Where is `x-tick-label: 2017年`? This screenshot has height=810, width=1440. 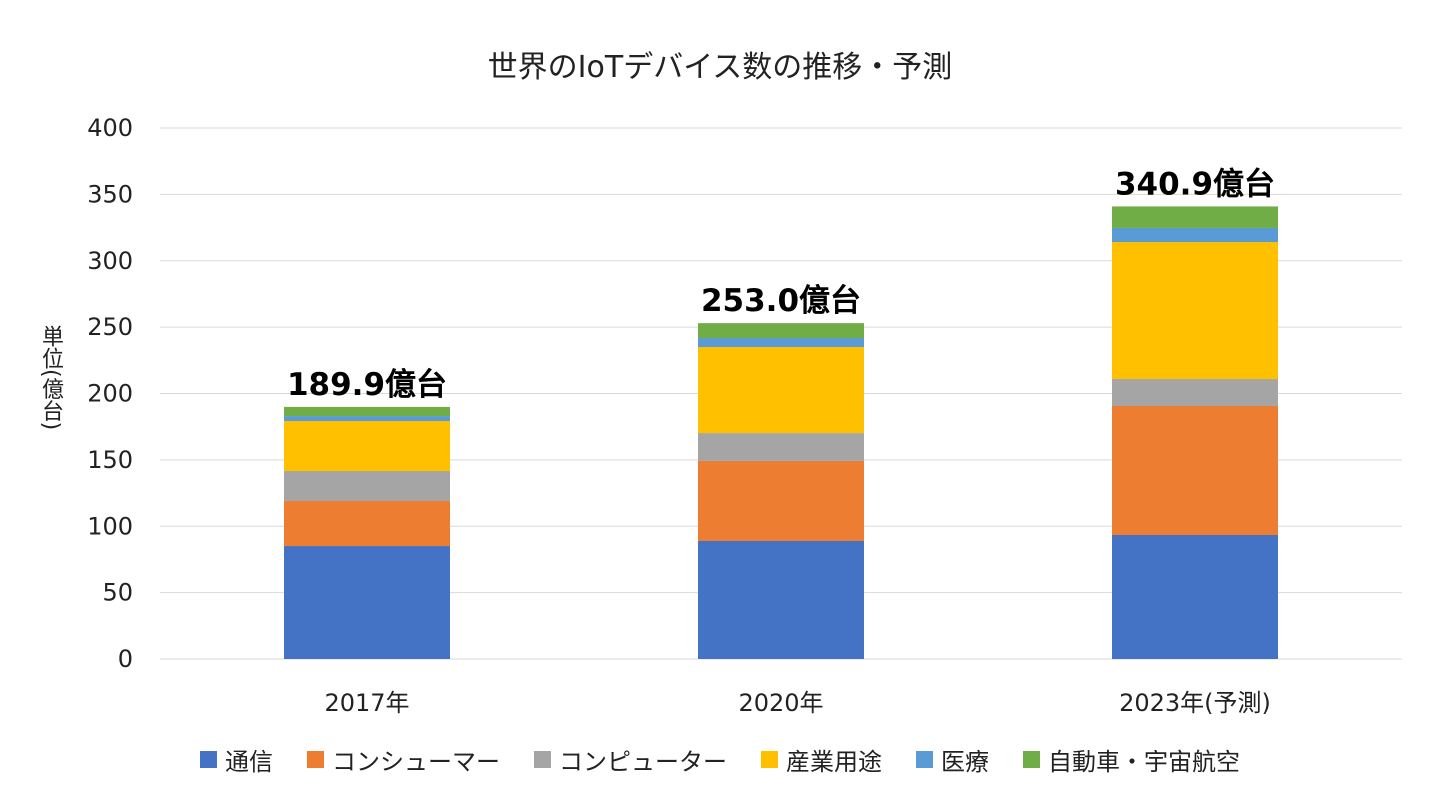 x-tick-label: 2017年 is located at coordinates (366, 703).